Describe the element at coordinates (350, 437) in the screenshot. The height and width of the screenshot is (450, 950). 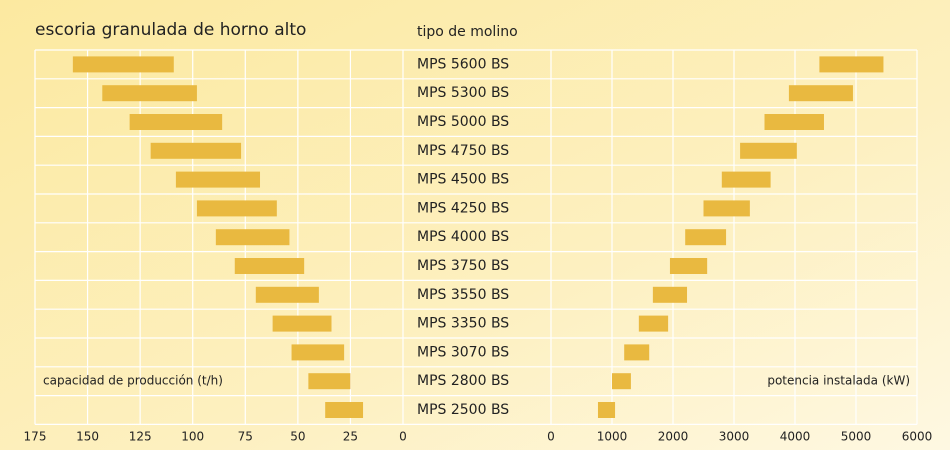
I see `x-tick-label: 25` at that location.